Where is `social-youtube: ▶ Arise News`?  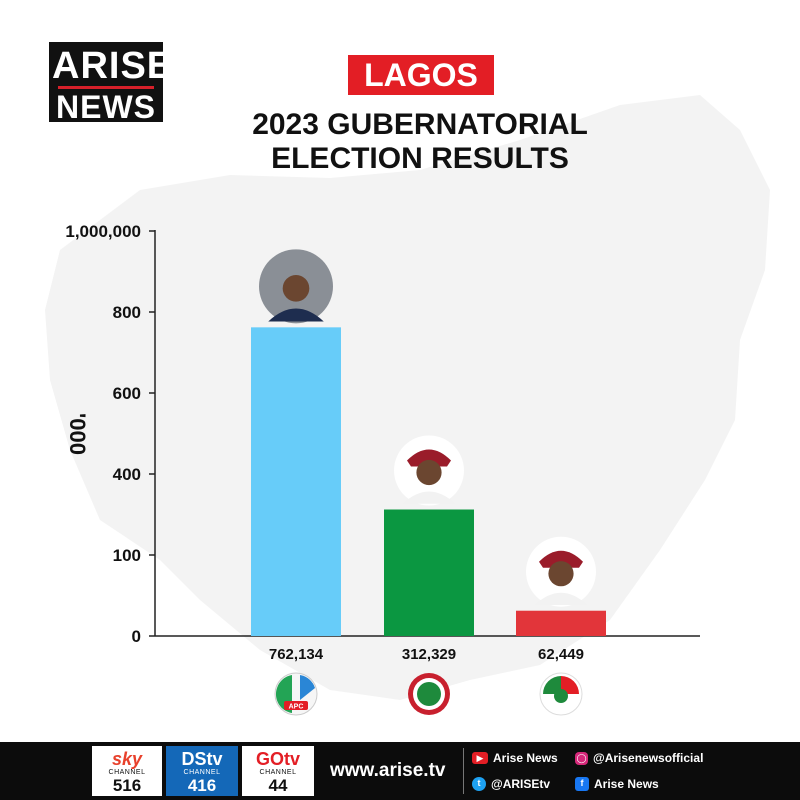 social-youtube: ▶ Arise News is located at coordinates (515, 758).